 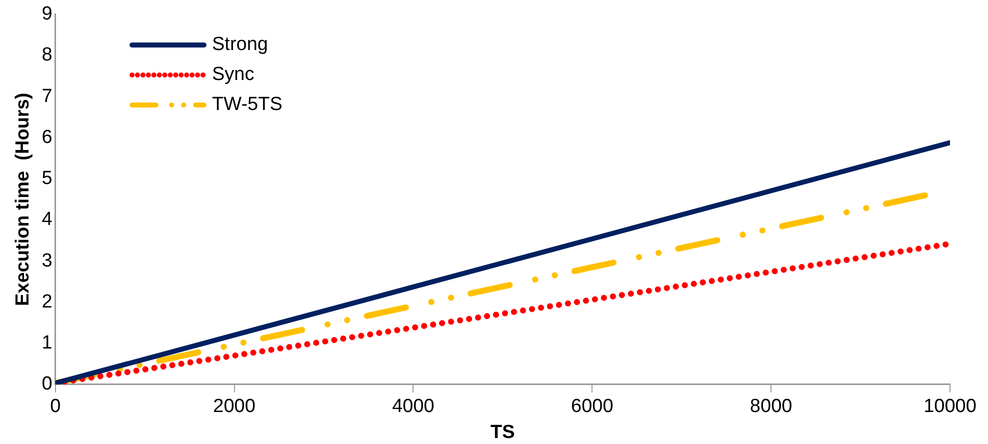 What do you see at coordinates (592, 407) in the screenshot?
I see `x-tick-label: 6000` at bounding box center [592, 407].